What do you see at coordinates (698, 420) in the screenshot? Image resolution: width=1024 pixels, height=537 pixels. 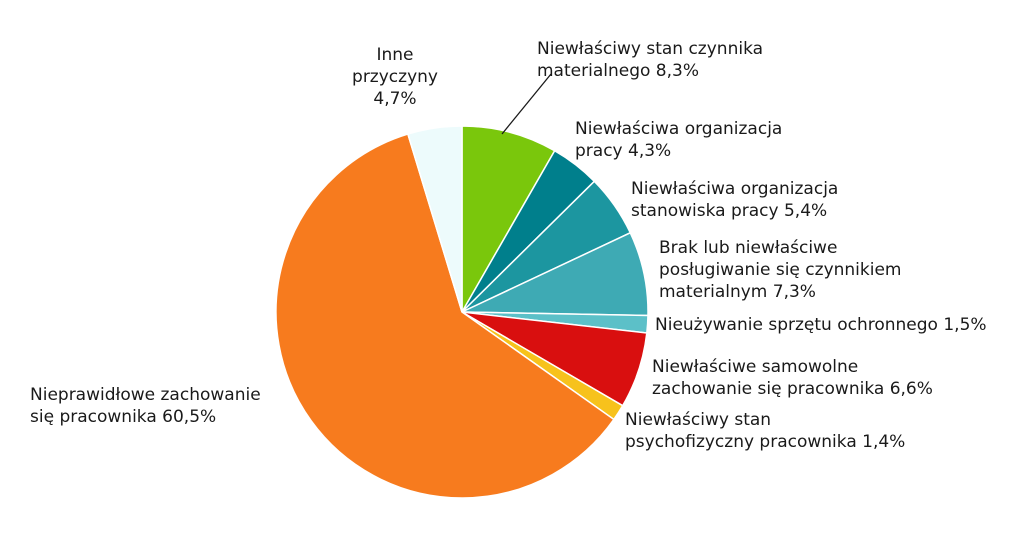 I see `label-line: Niewłaściwy stan` at bounding box center [698, 420].